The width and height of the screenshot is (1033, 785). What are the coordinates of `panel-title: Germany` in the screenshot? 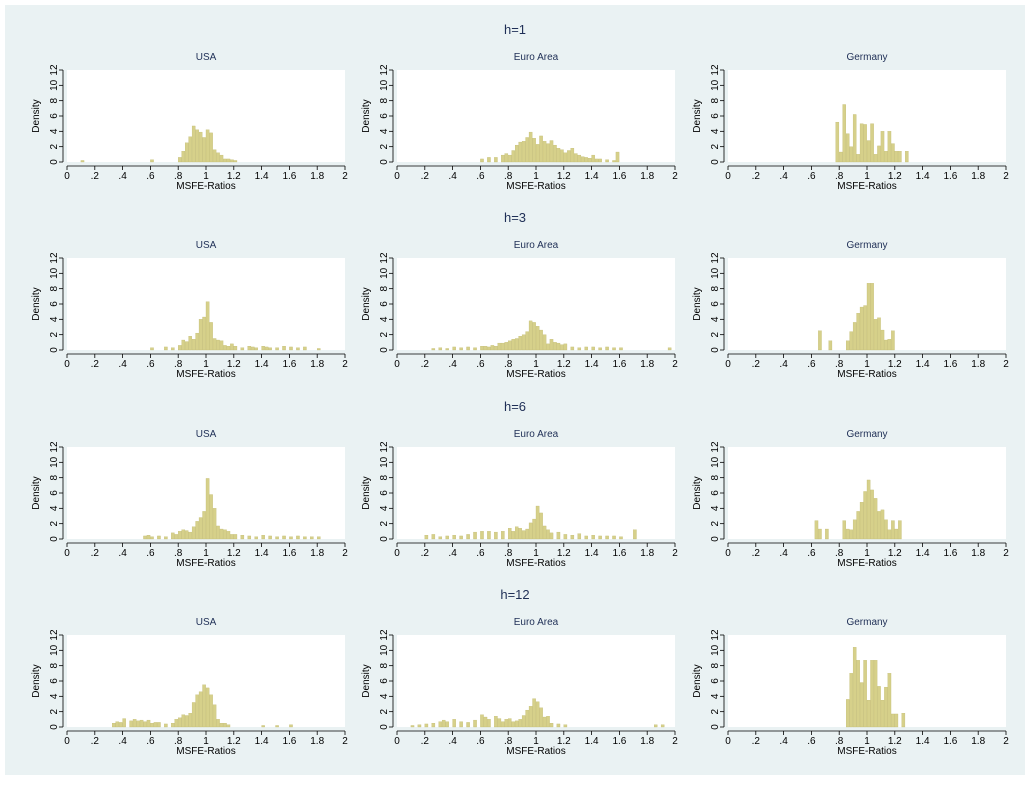 It's located at (866, 434).